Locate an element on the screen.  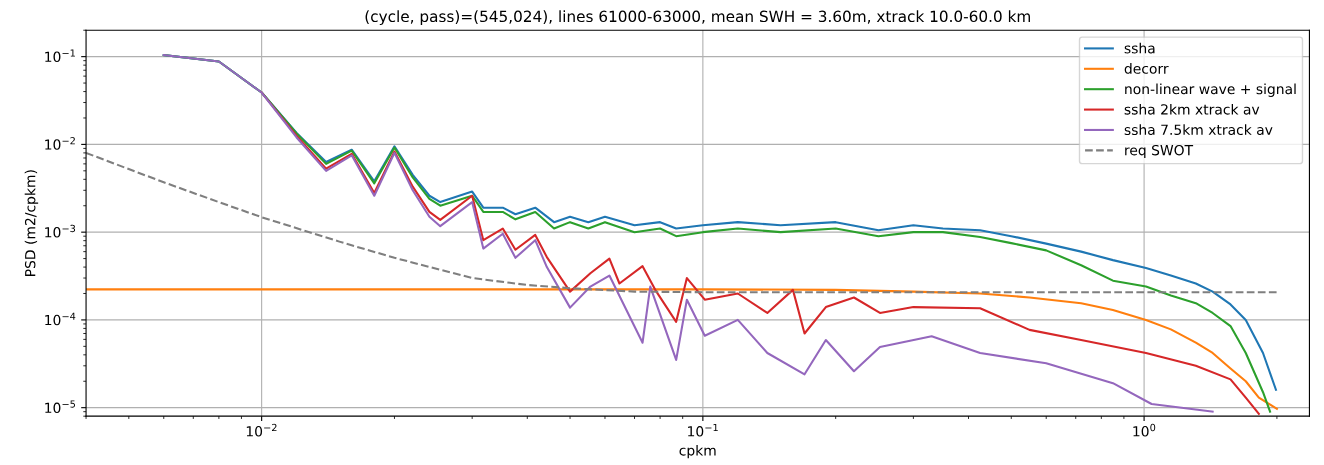
y-tick-label: 10$^{−3}$ is located at coordinates (60, 231).